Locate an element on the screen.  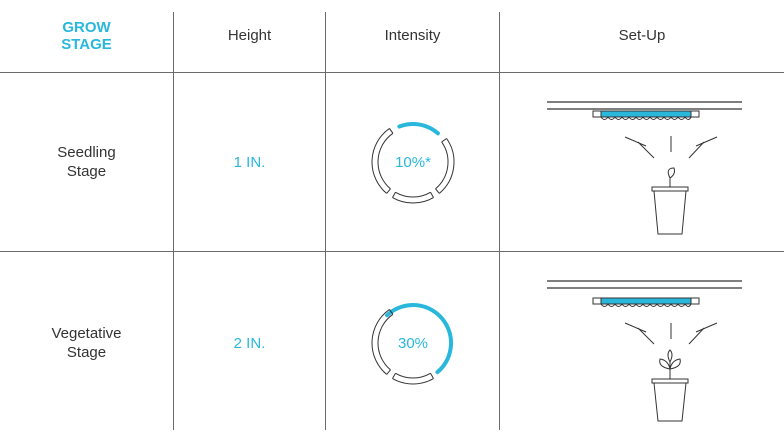
header-setup: Set-Up is located at coordinates (642, 36).